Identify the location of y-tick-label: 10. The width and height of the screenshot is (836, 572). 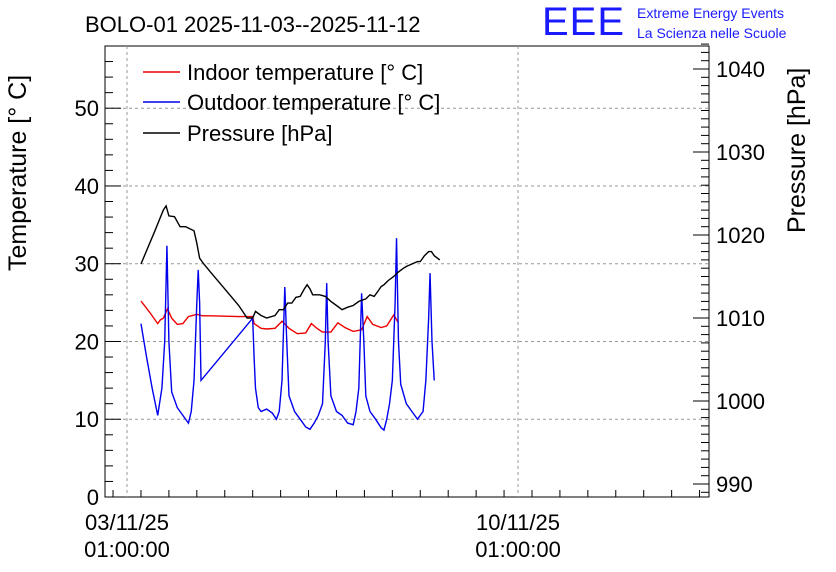
(87, 419).